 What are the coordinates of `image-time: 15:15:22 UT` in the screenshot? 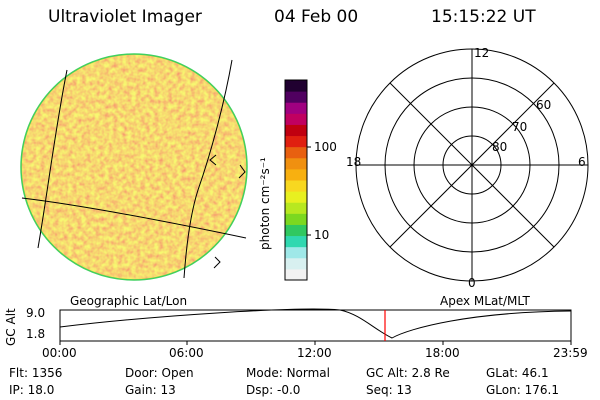 It's located at (483, 17).